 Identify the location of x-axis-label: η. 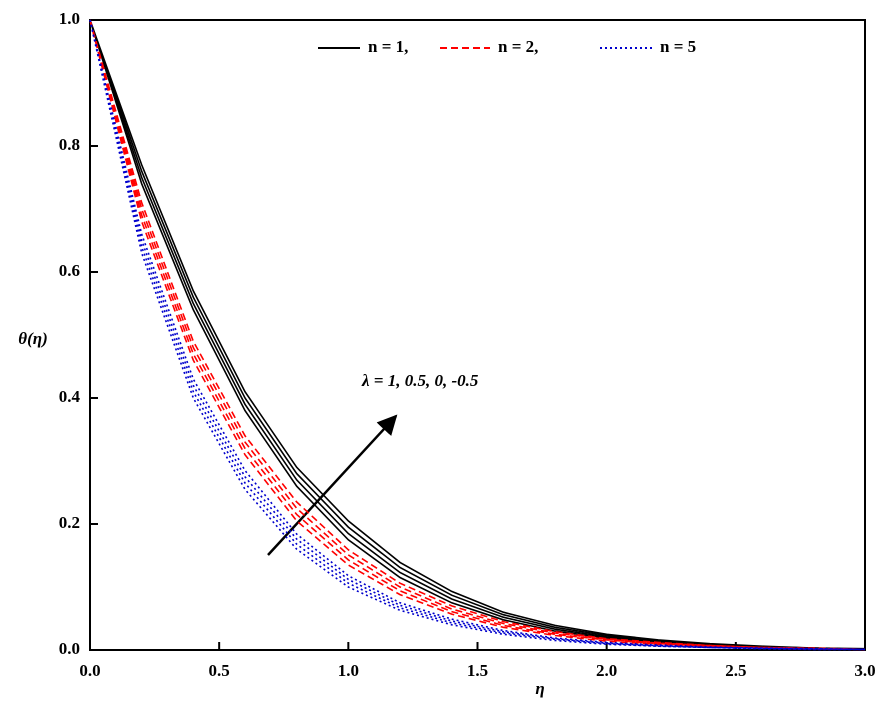
(539, 688).